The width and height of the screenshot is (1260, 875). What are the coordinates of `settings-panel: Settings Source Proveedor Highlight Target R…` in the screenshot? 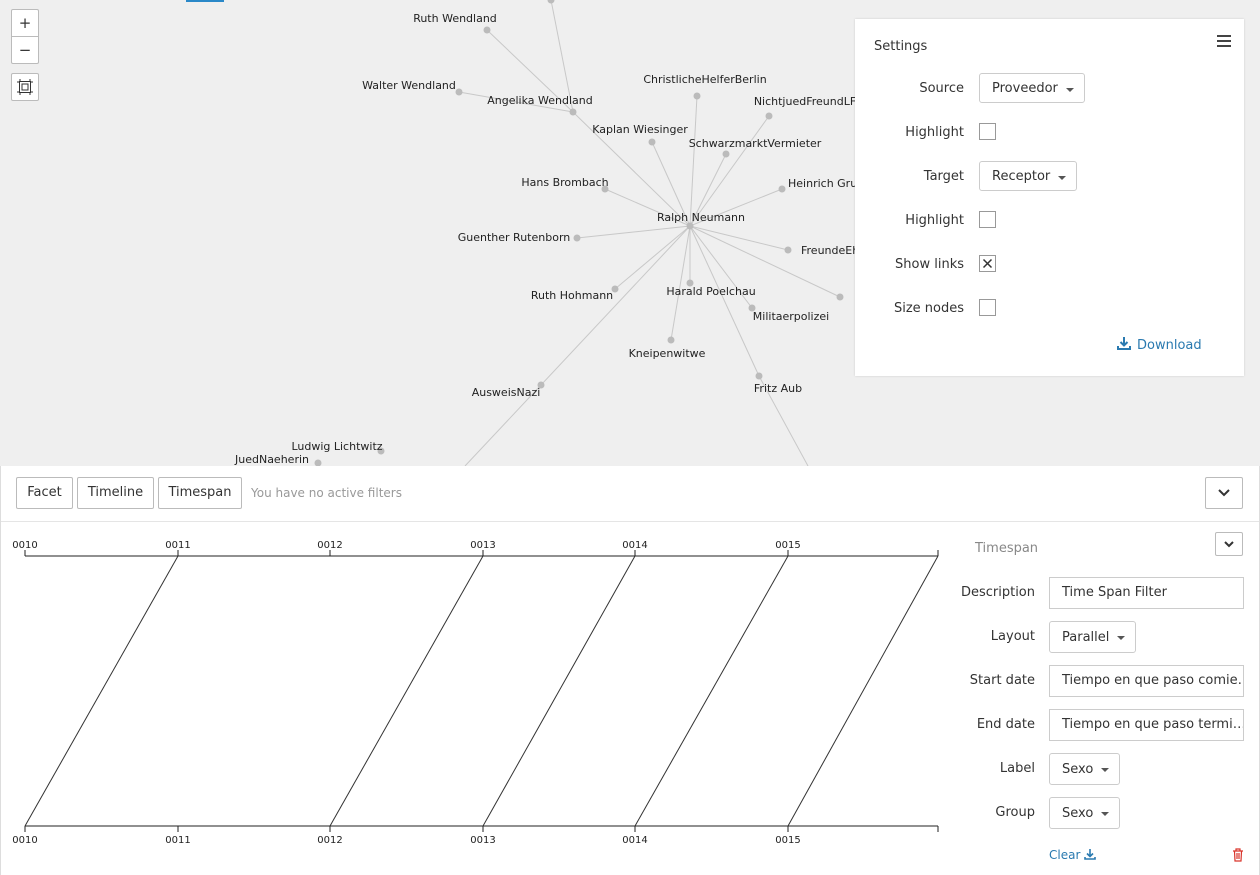 It's located at (1049, 197).